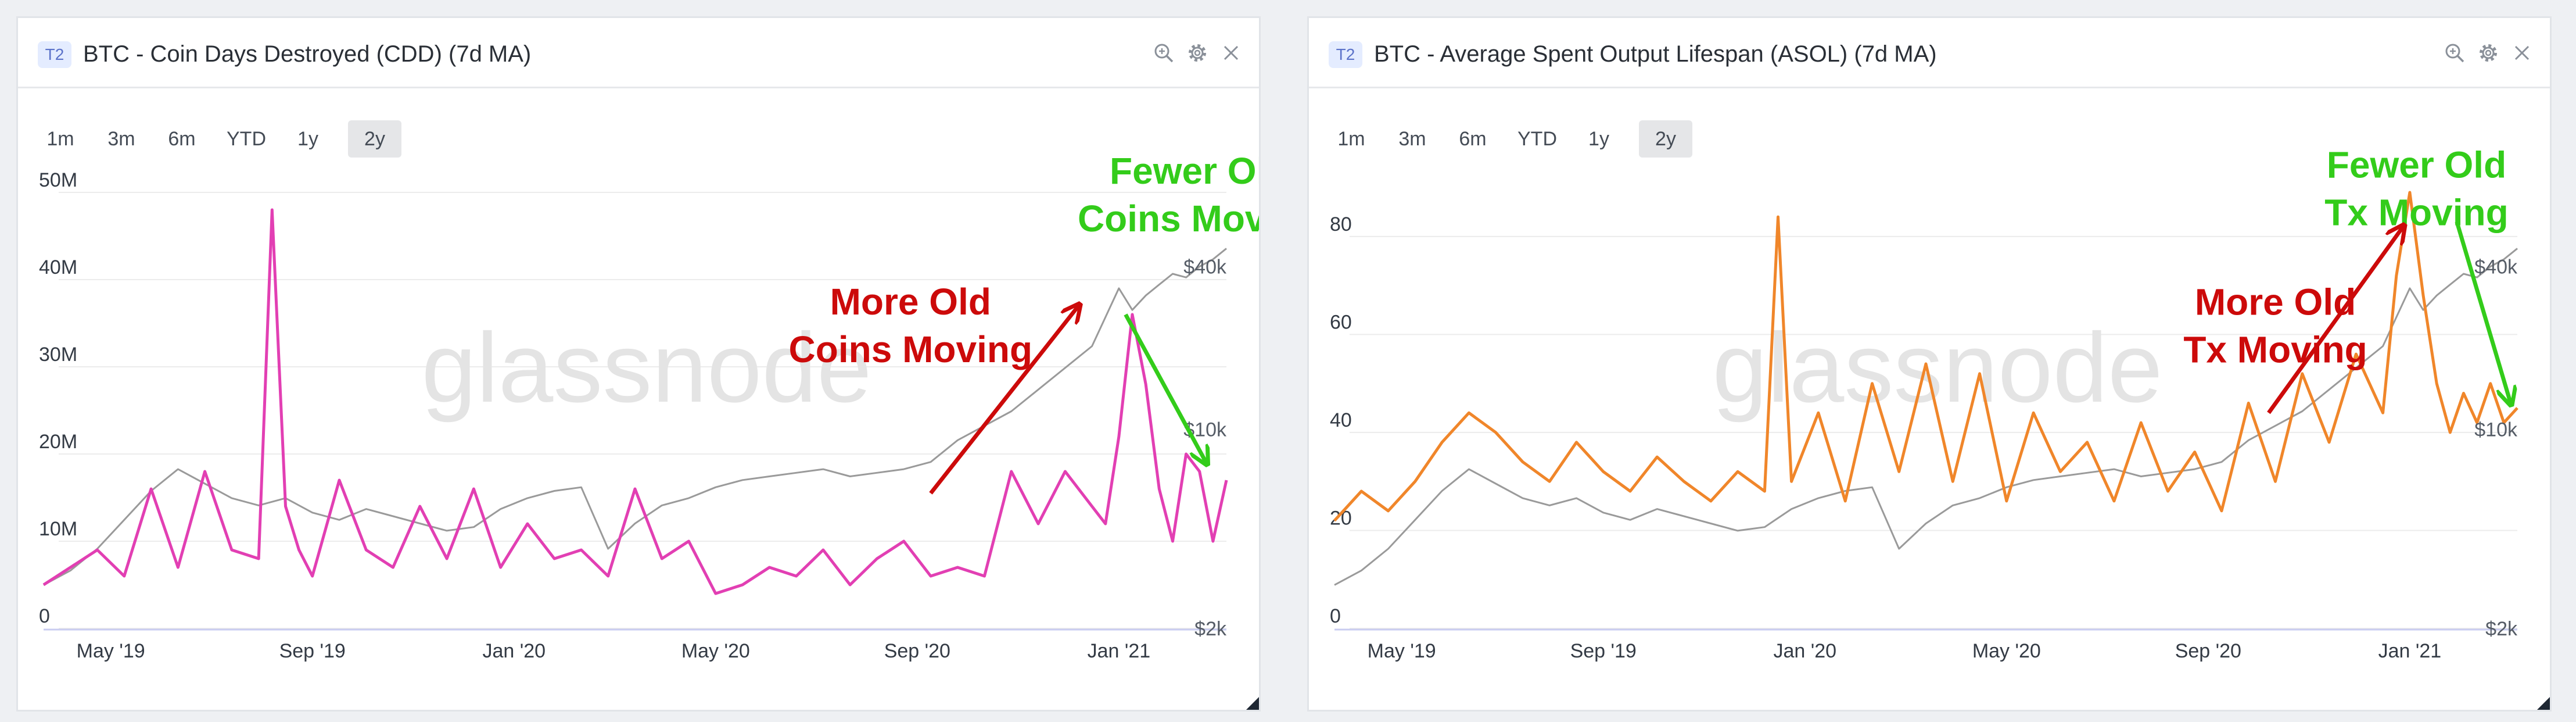  I want to click on y-tick-label: 40M, so click(58, 267).